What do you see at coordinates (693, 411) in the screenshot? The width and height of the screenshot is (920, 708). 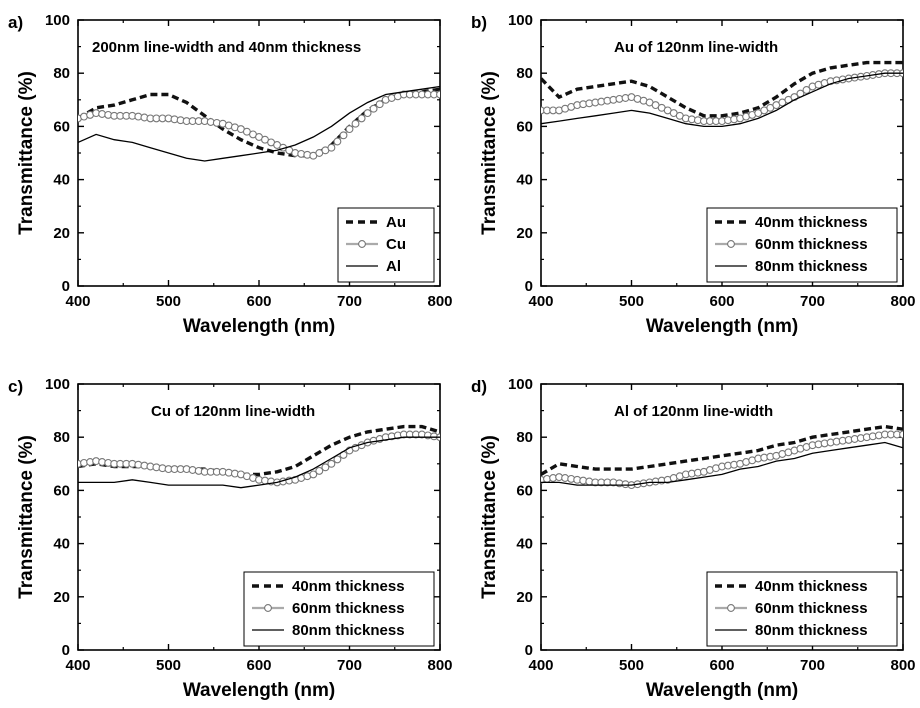 I see `panel-annotation: Al of 120nm line-width` at bounding box center [693, 411].